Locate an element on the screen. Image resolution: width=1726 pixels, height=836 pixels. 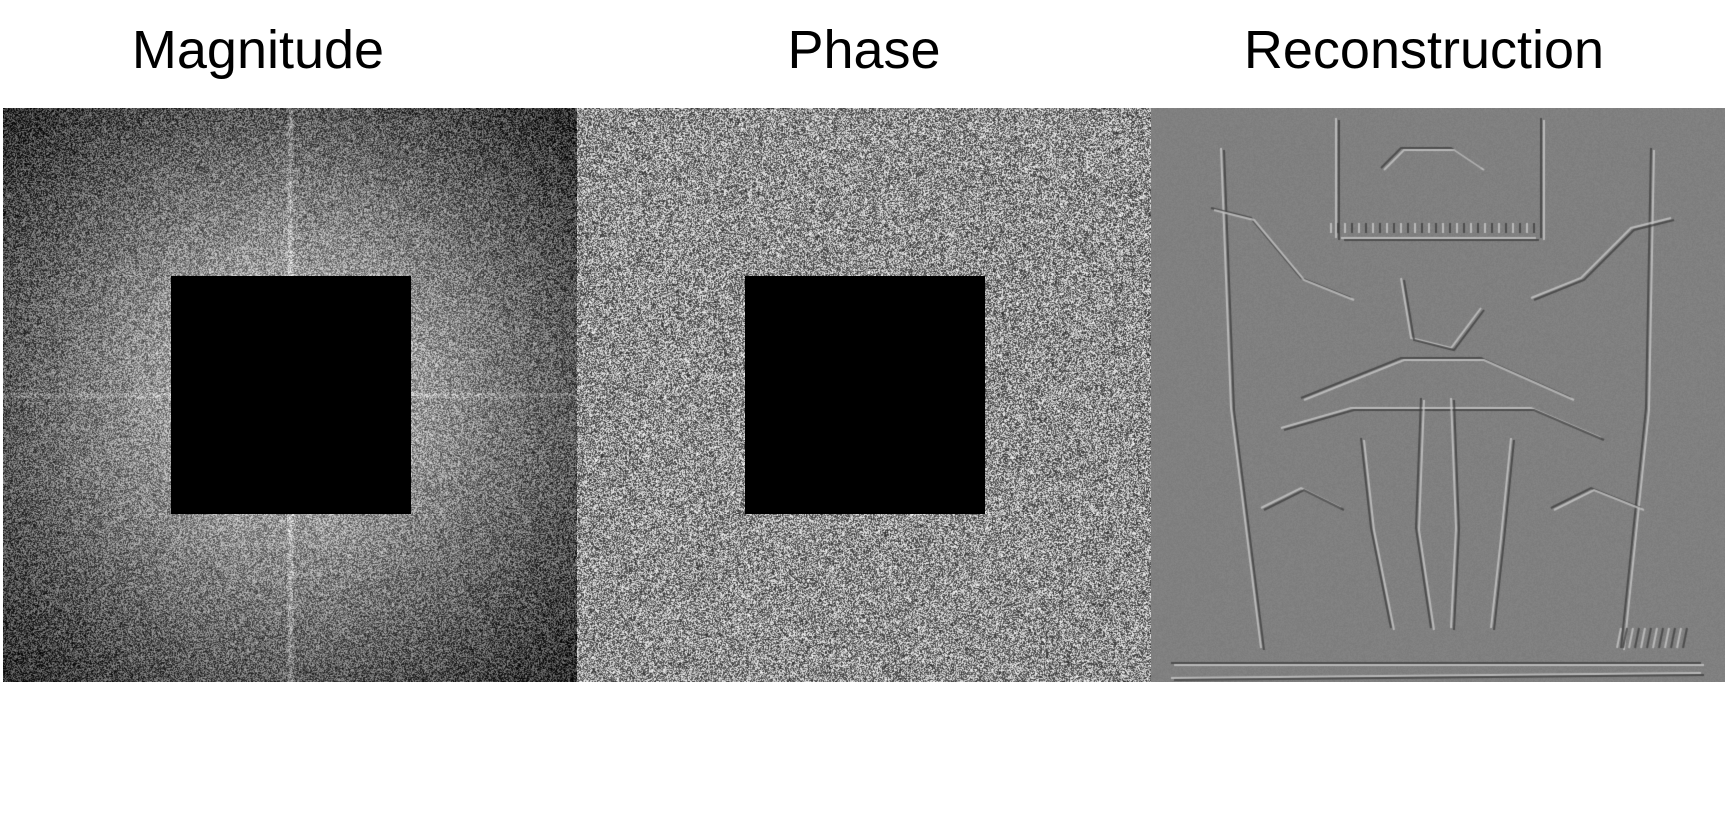
magnitude-title: Magnitude is located at coordinates (258, 50).